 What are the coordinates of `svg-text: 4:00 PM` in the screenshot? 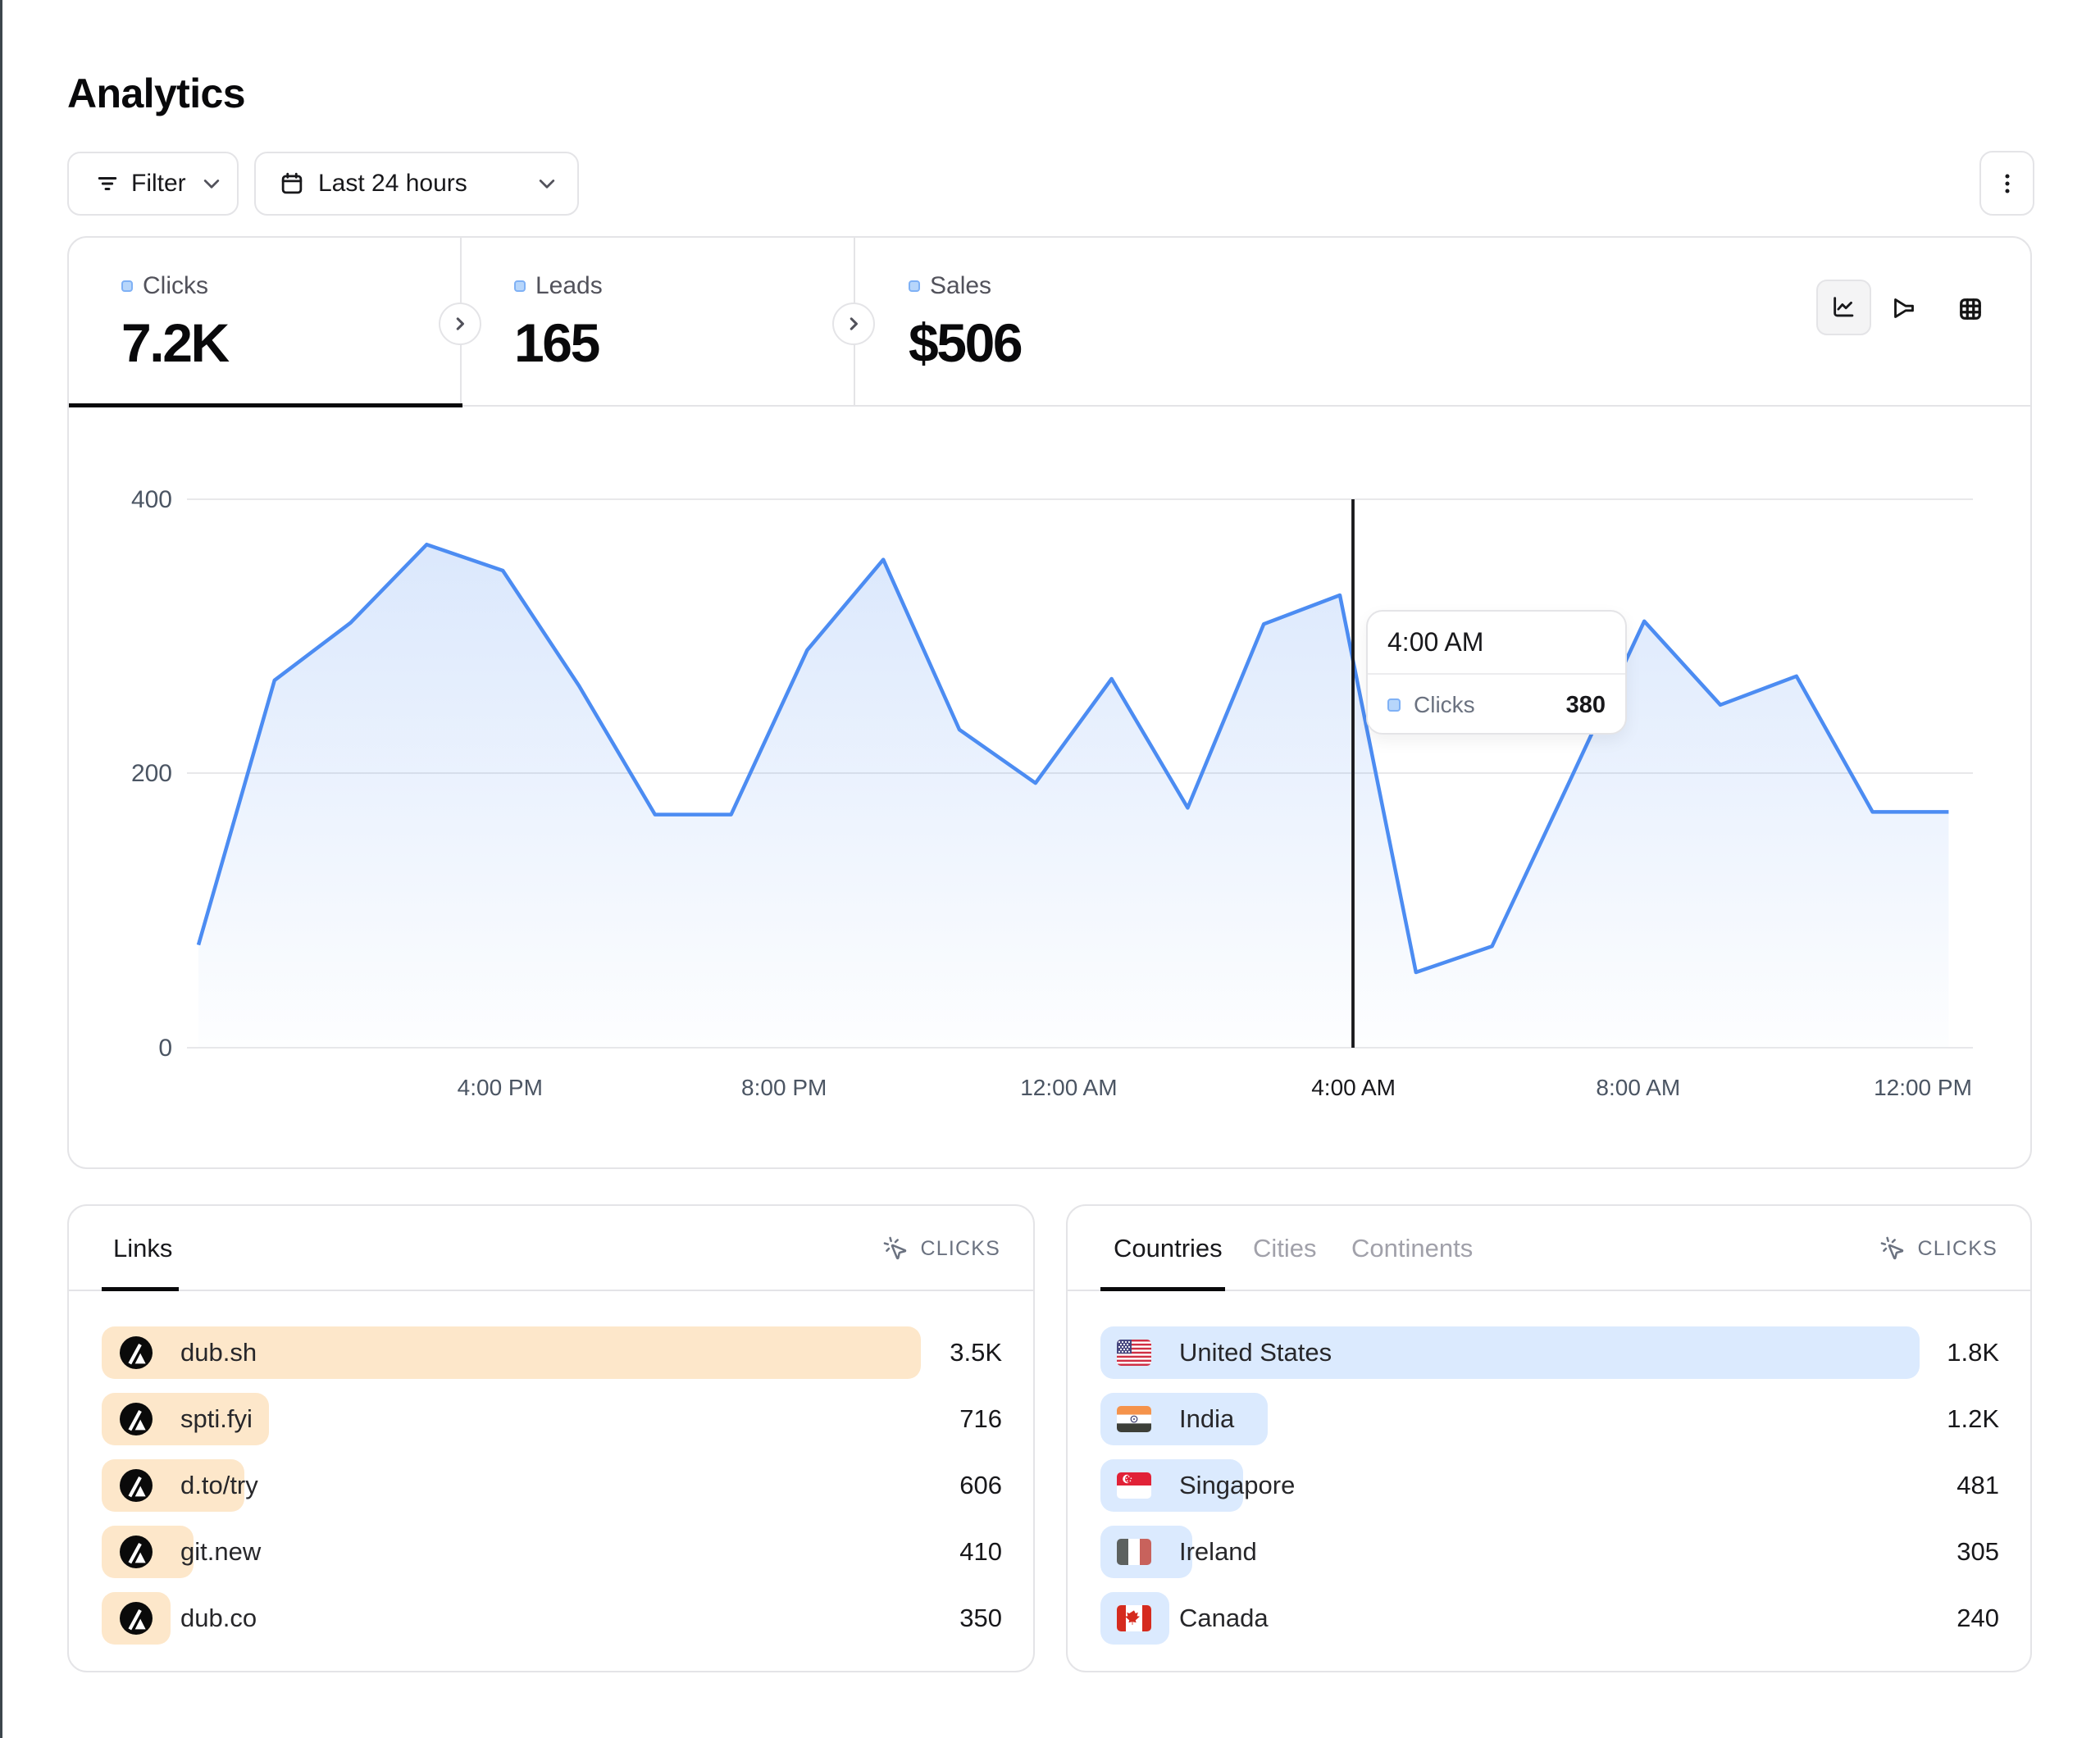 It's located at (500, 1087).